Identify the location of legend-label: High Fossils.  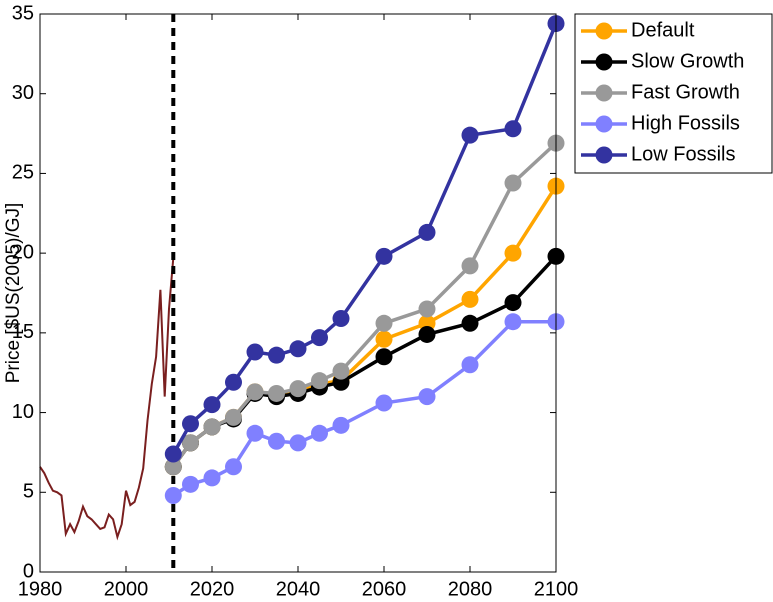
(685, 123).